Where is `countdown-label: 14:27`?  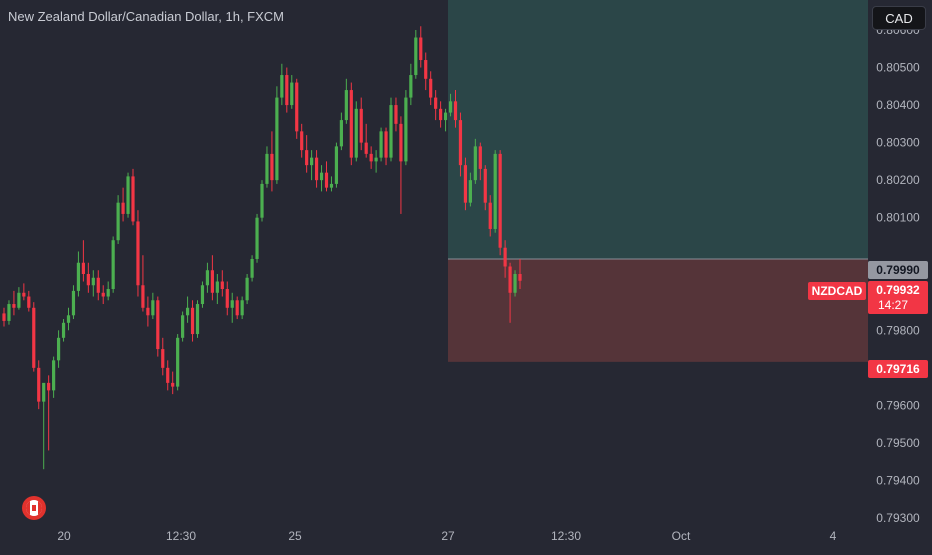 countdown-label: 14:27 is located at coordinates (893, 305).